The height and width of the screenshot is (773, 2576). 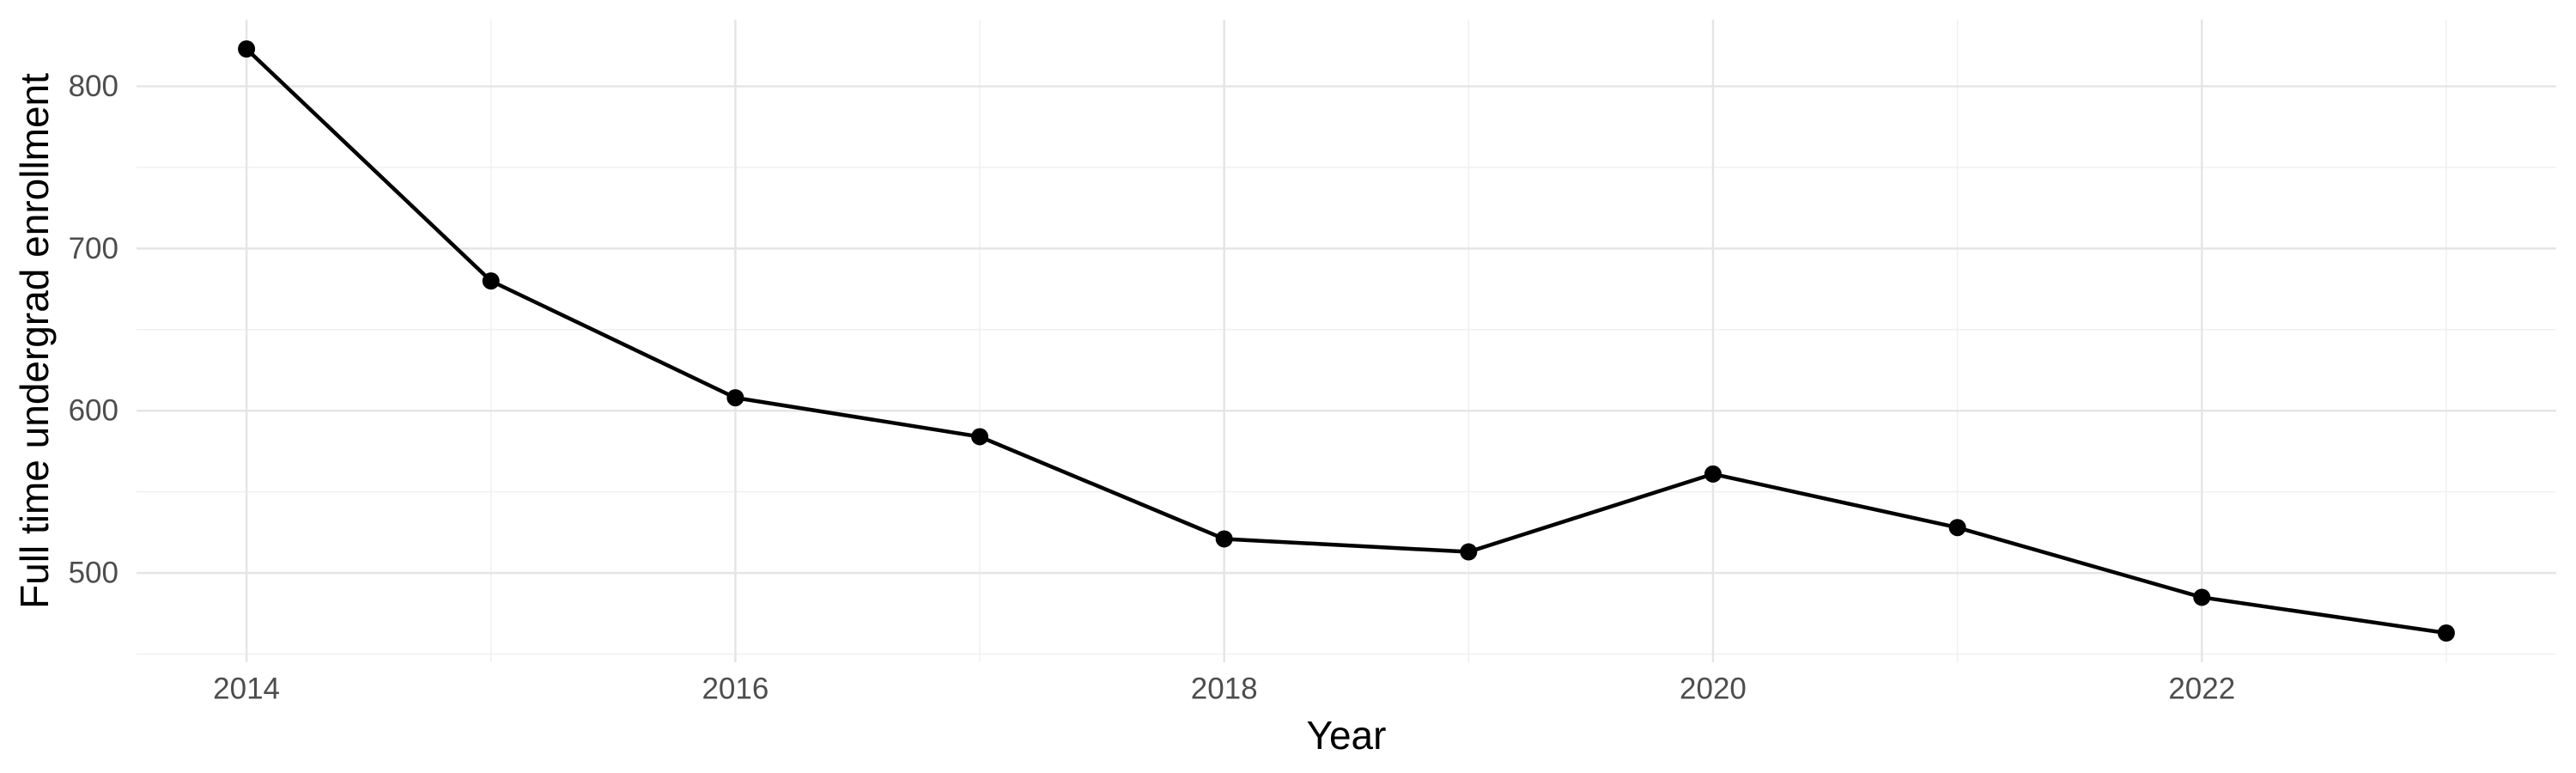 I want to click on y-tick-label: 600, so click(x=93, y=411).